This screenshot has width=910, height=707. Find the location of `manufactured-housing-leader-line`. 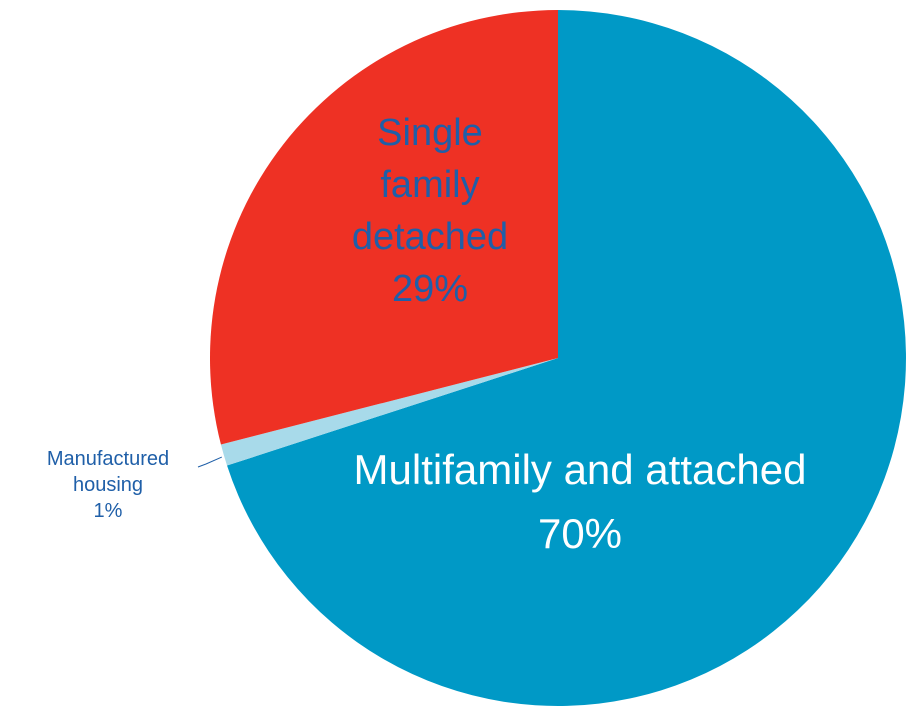

manufactured-housing-leader-line is located at coordinates (210, 462).